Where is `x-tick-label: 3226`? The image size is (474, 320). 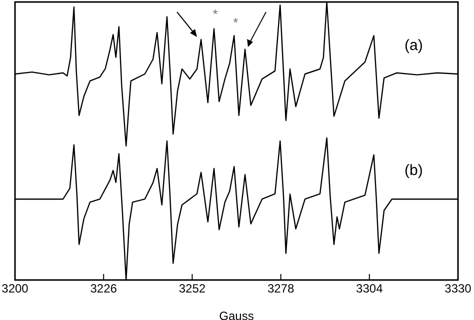 x-tick-label: 3226 is located at coordinates (104, 289).